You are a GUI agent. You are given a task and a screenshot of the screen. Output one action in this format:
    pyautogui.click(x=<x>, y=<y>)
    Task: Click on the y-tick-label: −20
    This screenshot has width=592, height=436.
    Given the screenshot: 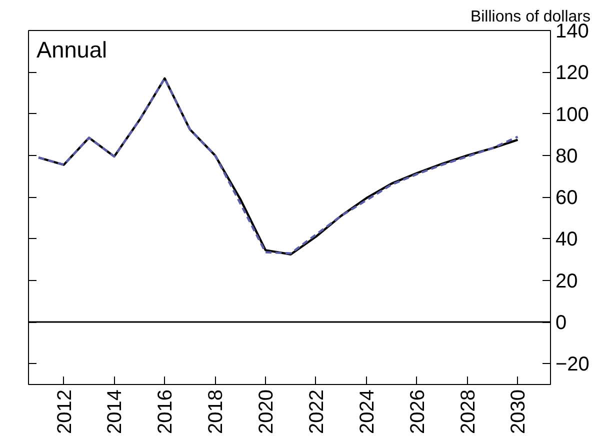 What is the action you would take?
    pyautogui.click(x=573, y=365)
    